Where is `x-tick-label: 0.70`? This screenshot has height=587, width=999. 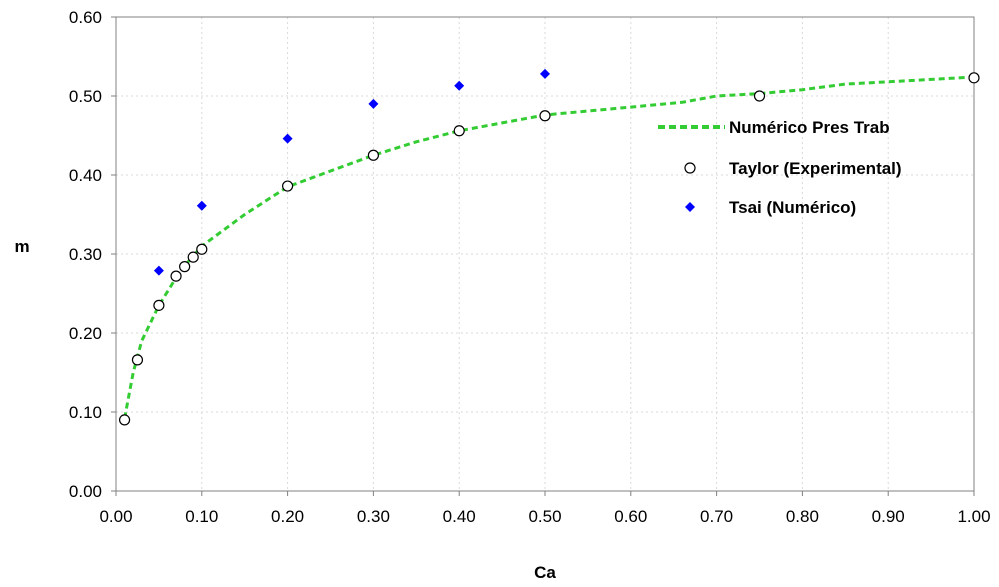 x-tick-label: 0.70 is located at coordinates (716, 516).